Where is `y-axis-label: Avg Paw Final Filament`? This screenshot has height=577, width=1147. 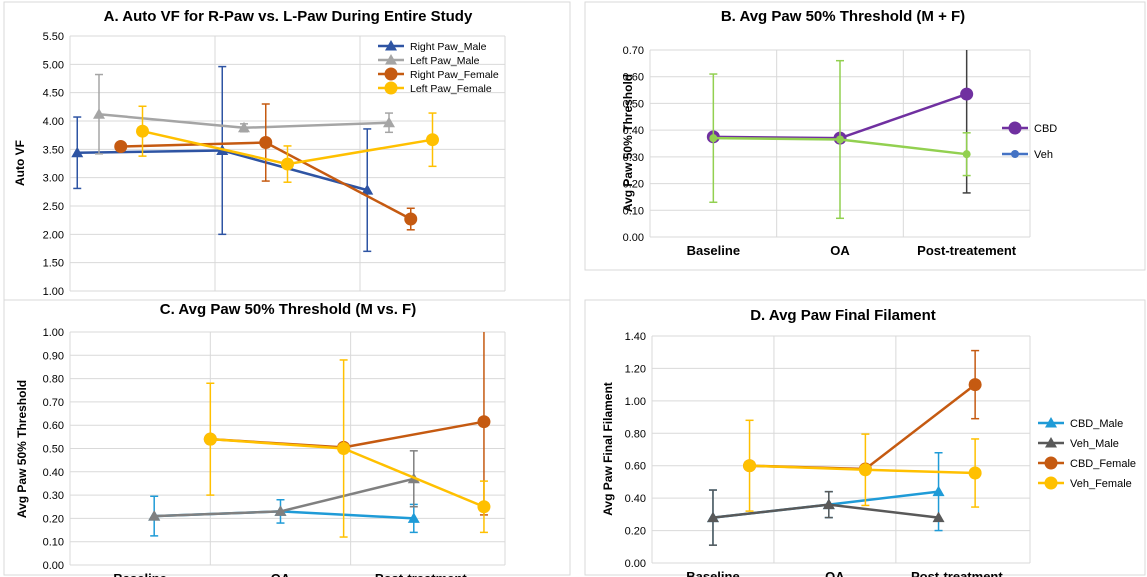 y-axis-label: Avg Paw Final Filament is located at coordinates (608, 449).